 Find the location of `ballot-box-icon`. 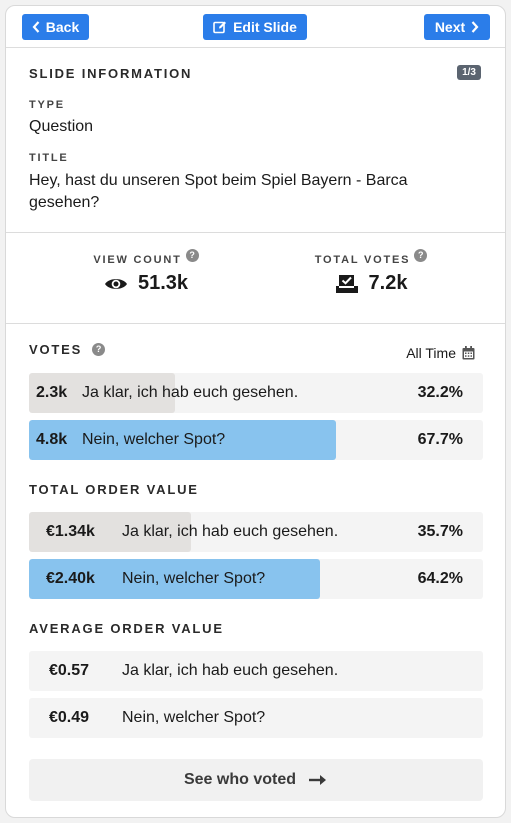

ballot-box-icon is located at coordinates (346, 283).